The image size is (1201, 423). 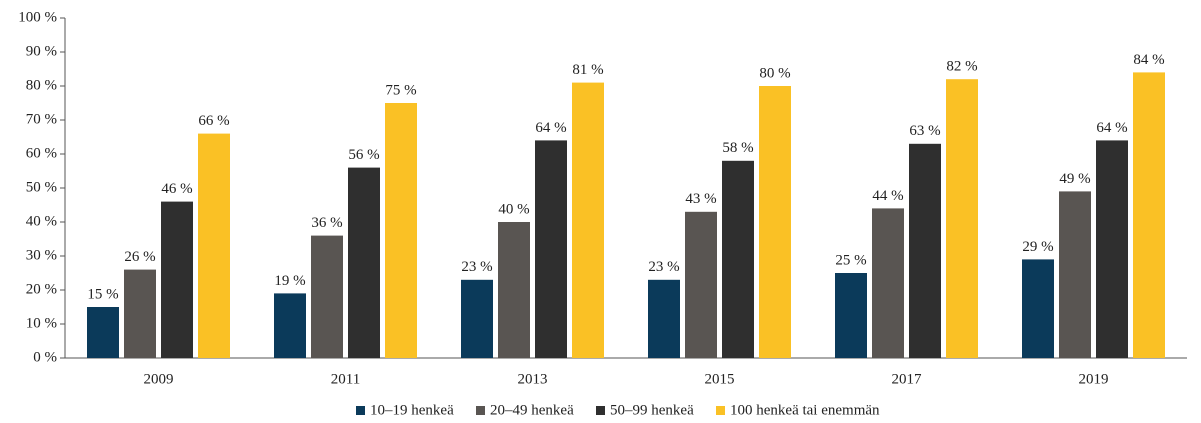 What do you see at coordinates (1037, 247) in the screenshot?
I see `value-label: 29 %` at bounding box center [1037, 247].